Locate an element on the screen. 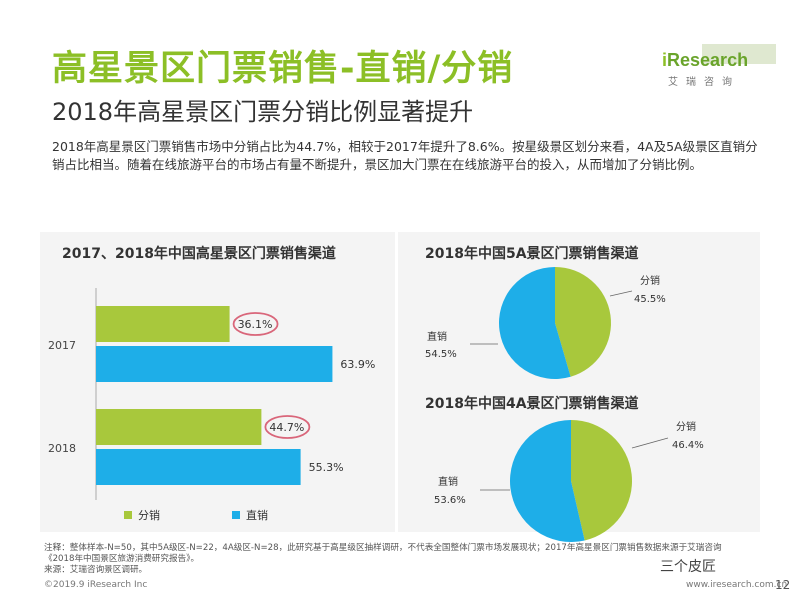 The height and width of the screenshot is (600, 800). pie1-label-fenxiao-value: 45.5% is located at coordinates (650, 299).